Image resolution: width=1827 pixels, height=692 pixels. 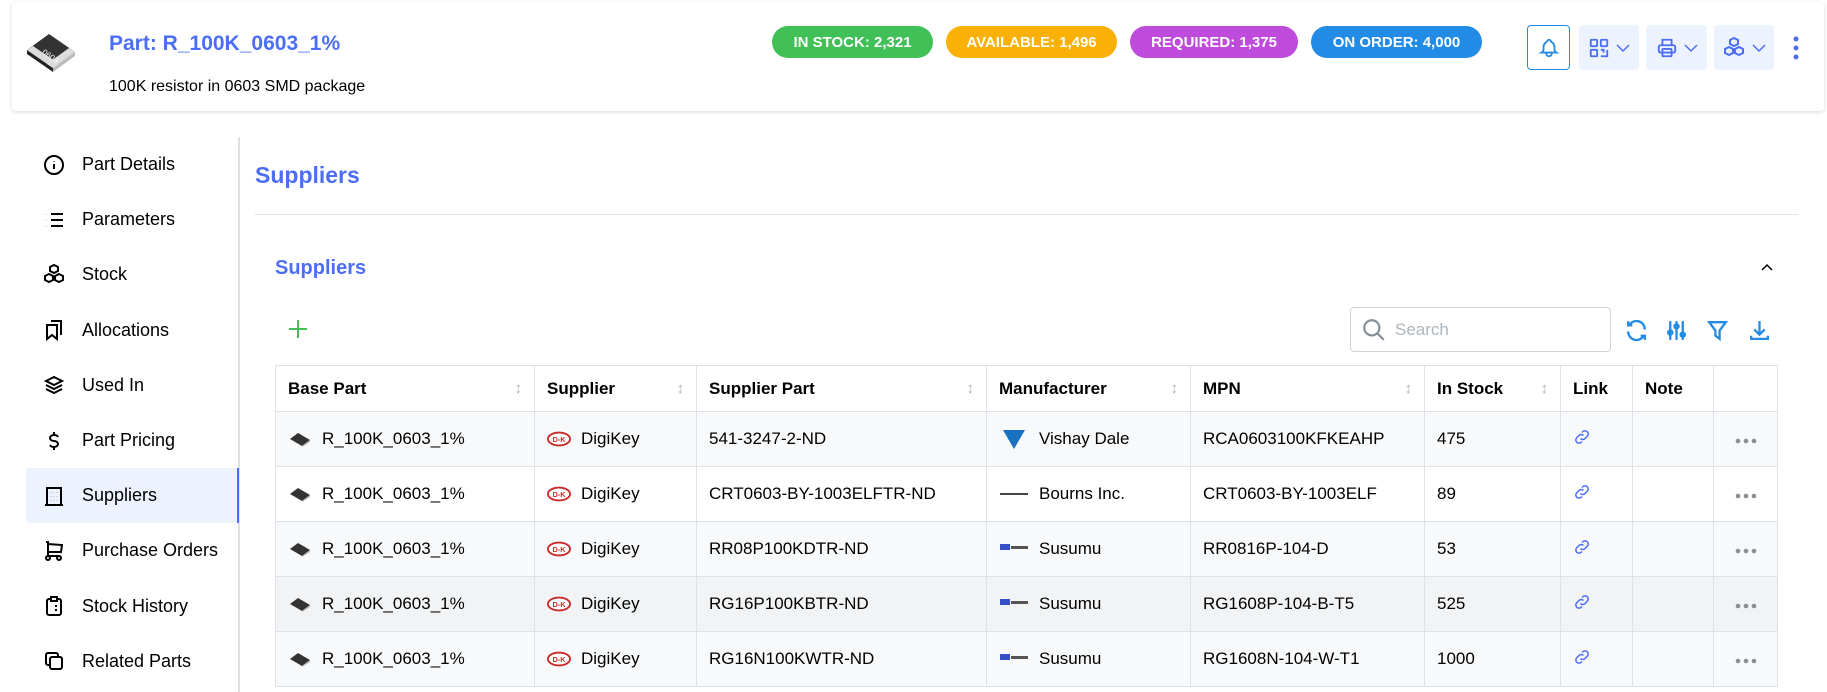 I want to click on column-header: MPN ↕, so click(x=1307, y=388).